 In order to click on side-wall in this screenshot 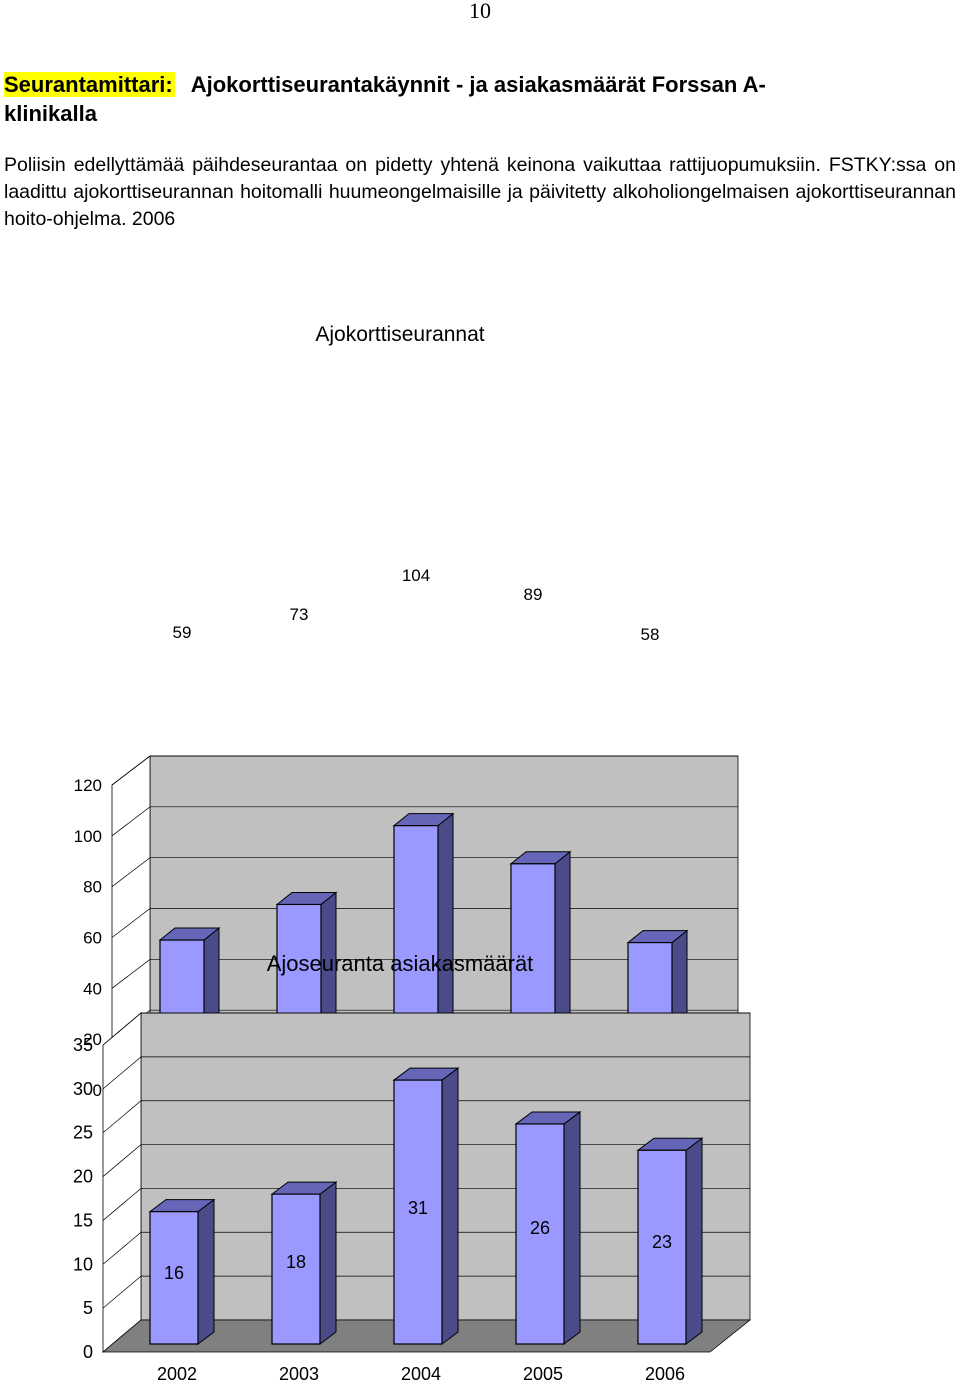, I will do `click(122, 1182)`.